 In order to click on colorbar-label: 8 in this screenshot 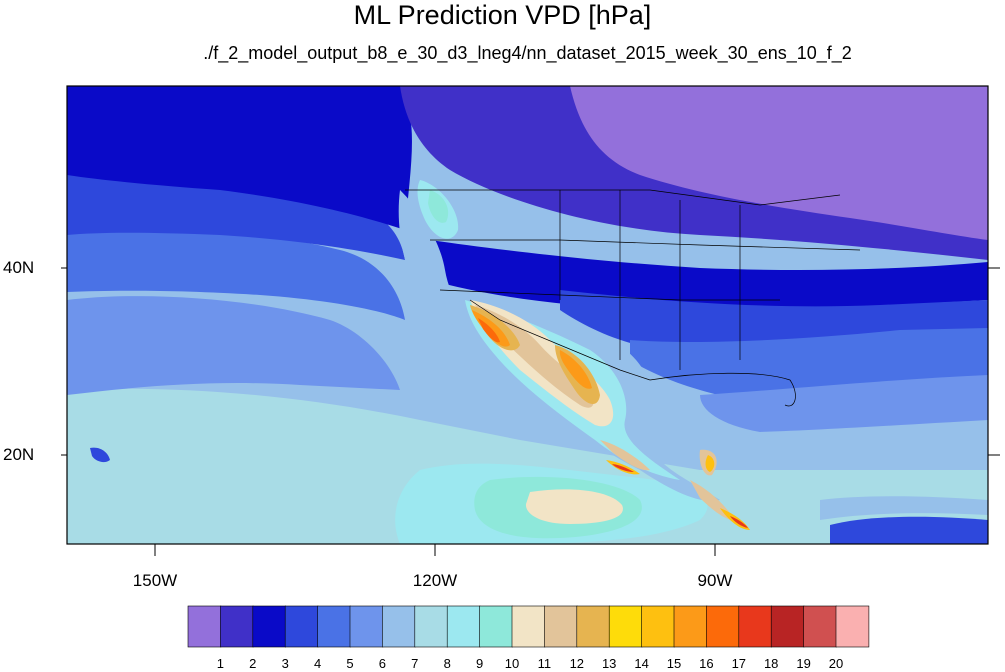, I will do `click(447, 663)`.